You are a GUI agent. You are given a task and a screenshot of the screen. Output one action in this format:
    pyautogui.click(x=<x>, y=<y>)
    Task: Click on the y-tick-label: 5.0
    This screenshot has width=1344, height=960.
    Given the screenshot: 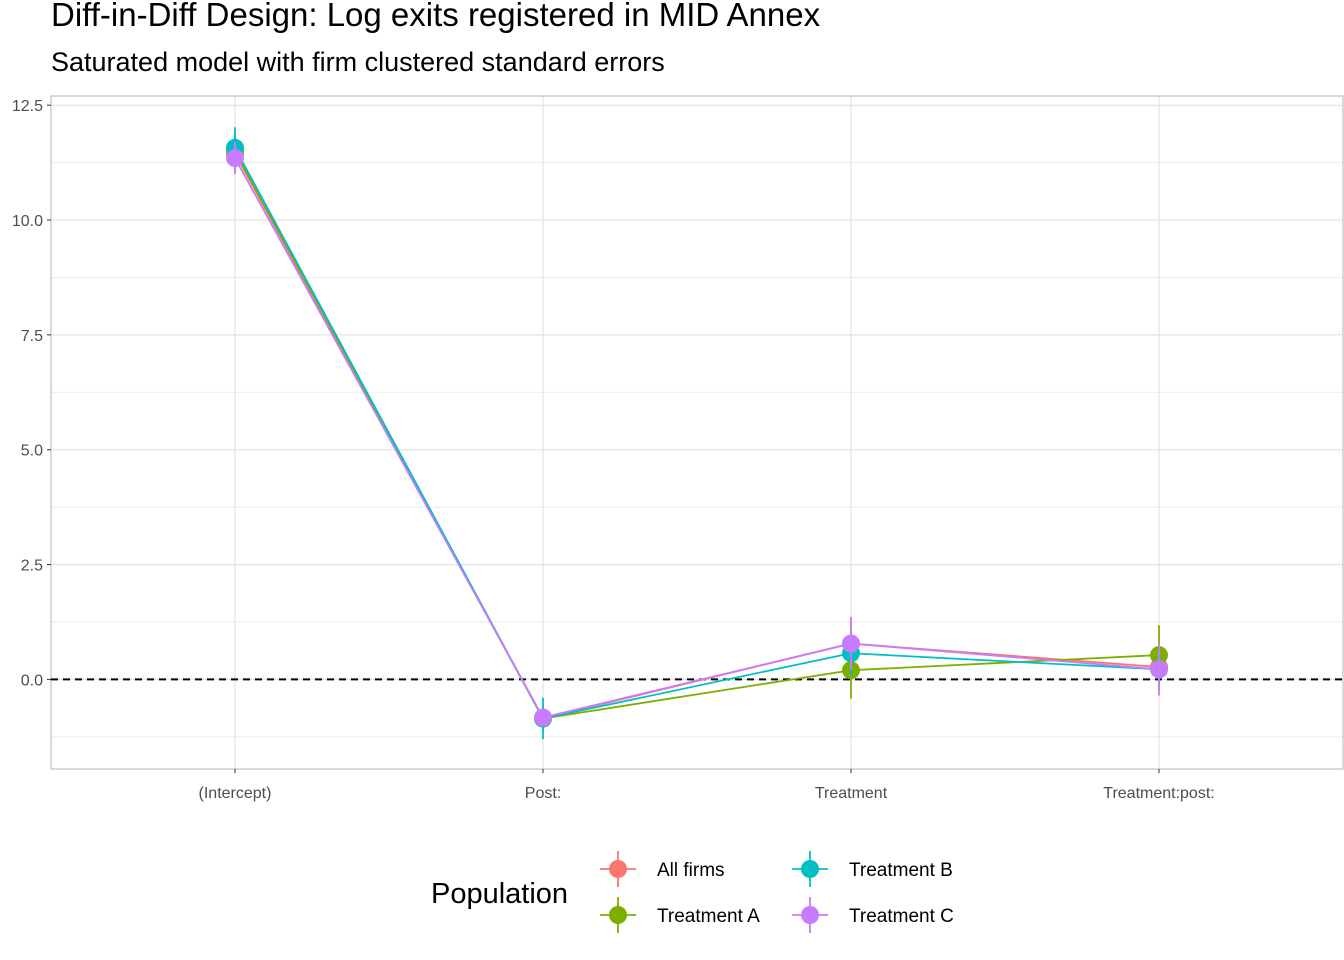 What is the action you would take?
    pyautogui.click(x=32, y=451)
    